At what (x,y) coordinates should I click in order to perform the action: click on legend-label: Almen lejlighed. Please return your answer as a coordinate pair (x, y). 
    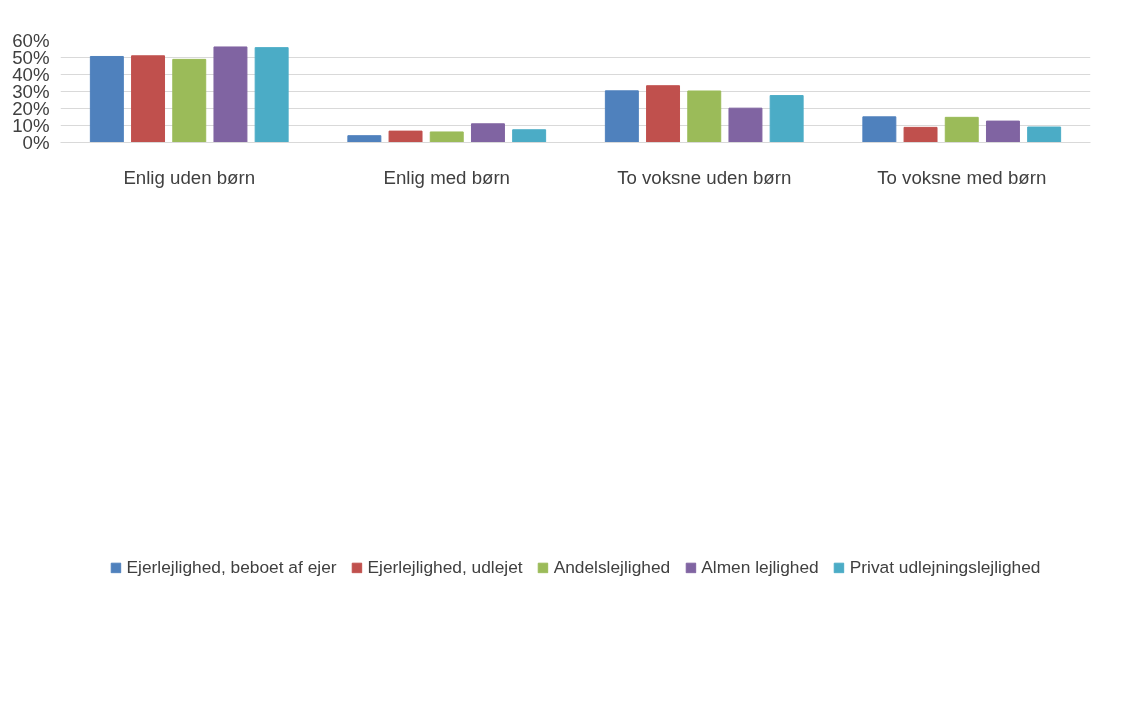
    Looking at the image, I should click on (760, 567).